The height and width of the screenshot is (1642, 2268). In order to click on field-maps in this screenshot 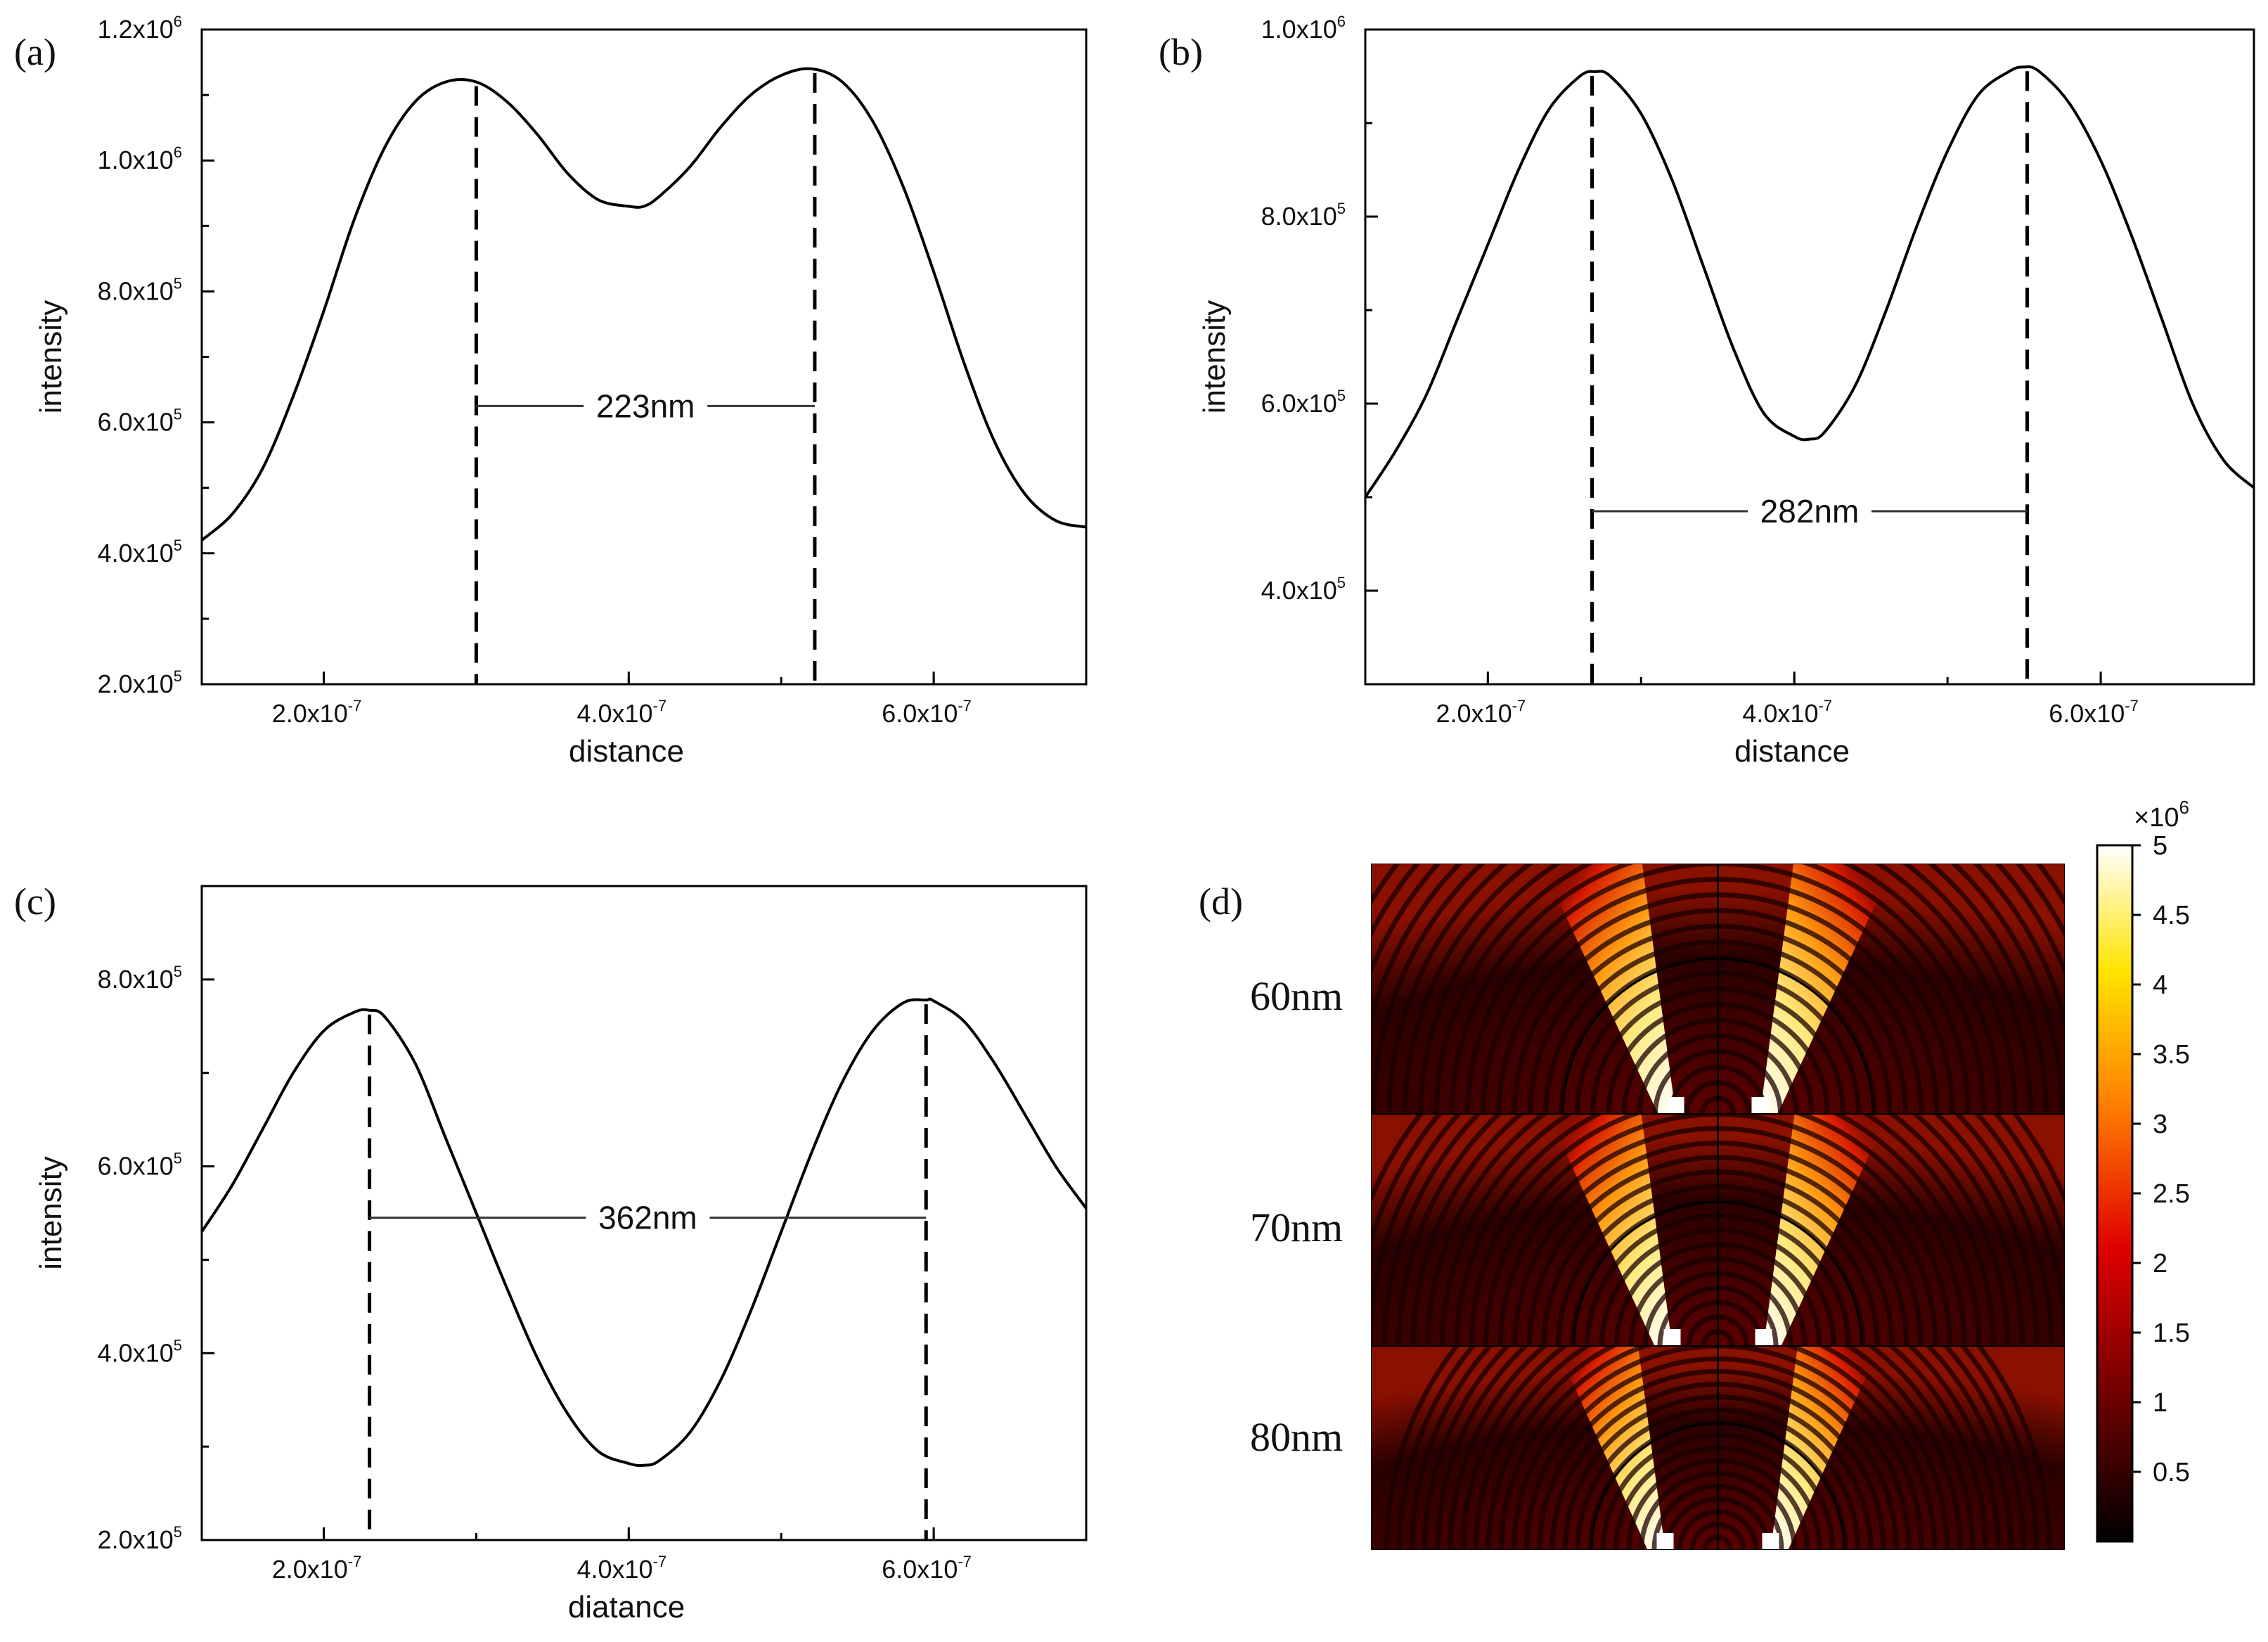, I will do `click(1718, 1207)`.